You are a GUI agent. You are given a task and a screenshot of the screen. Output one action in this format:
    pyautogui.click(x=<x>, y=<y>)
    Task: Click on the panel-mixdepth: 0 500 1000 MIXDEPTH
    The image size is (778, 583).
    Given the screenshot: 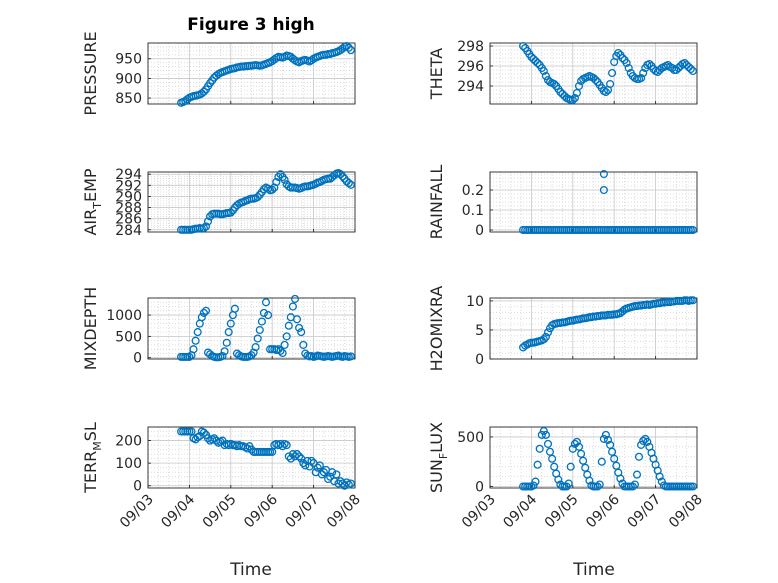 What is the action you would take?
    pyautogui.click(x=218, y=328)
    